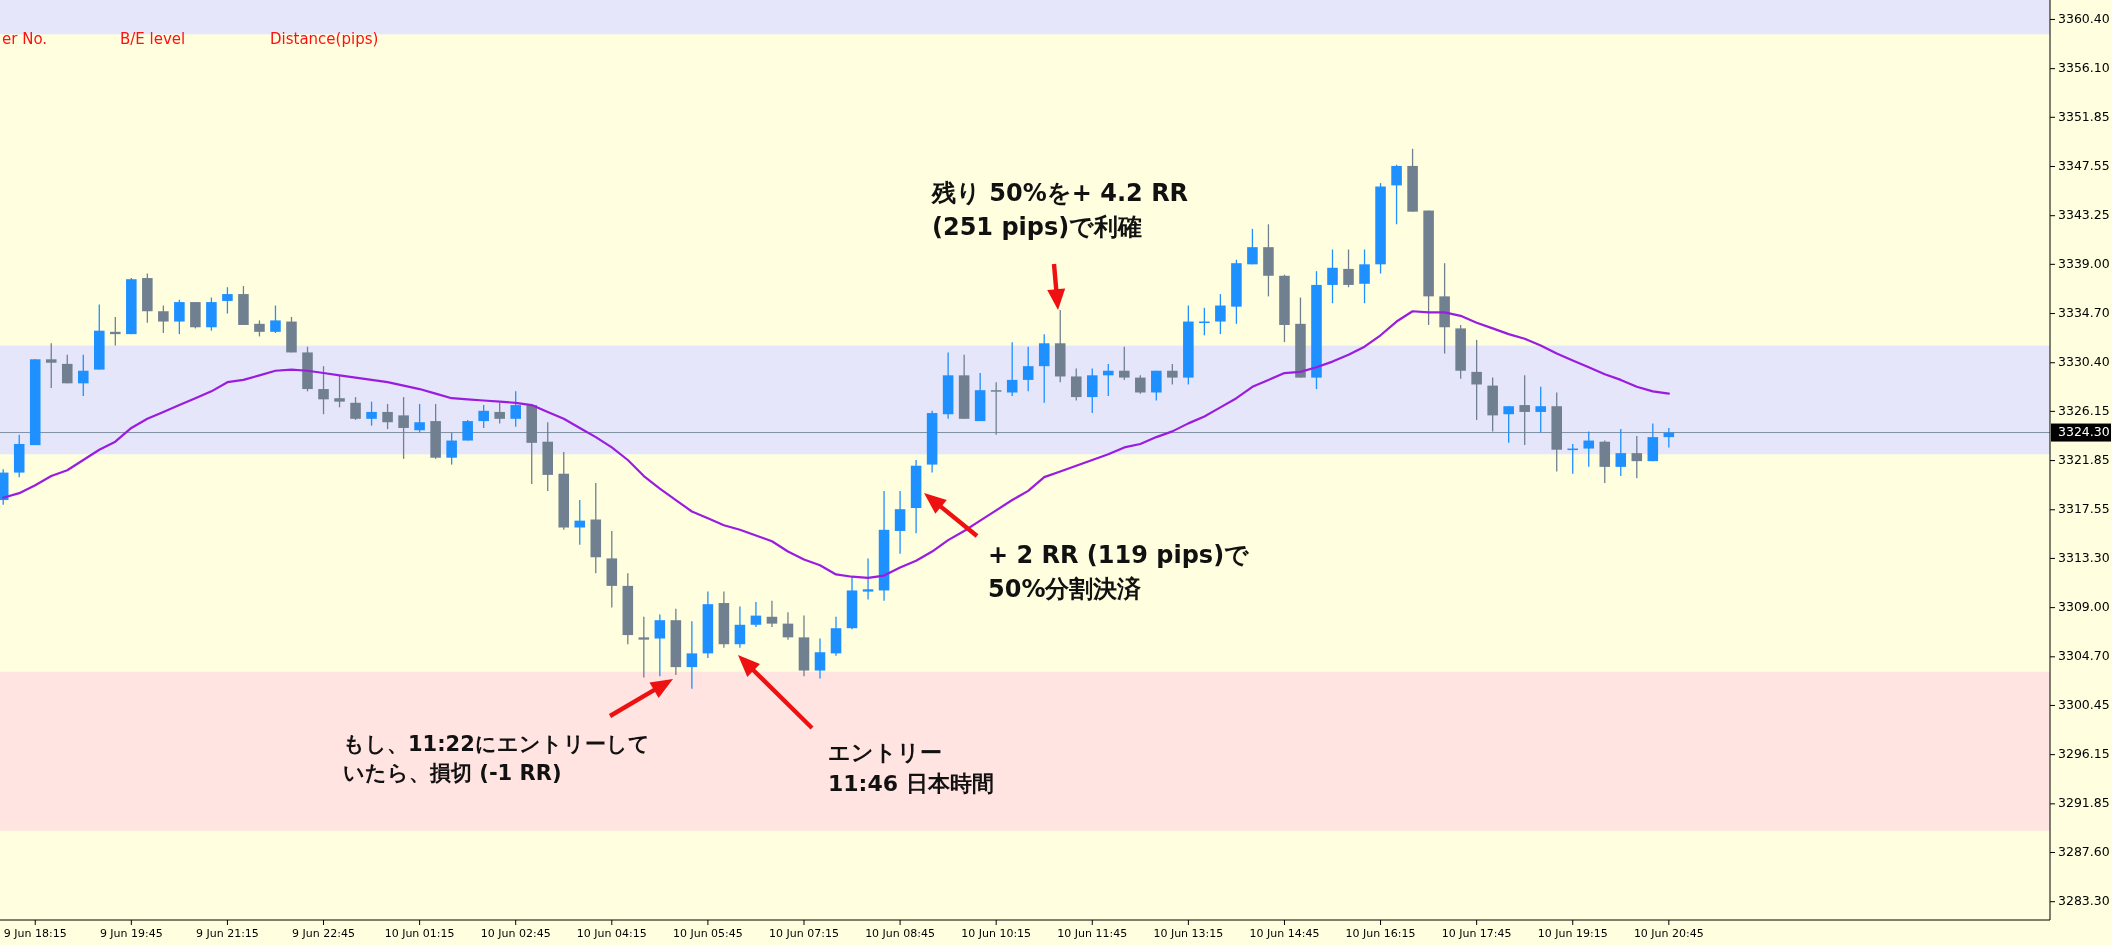 This screenshot has height=945, width=2112. What do you see at coordinates (323, 933) in the screenshot?
I see `x-tick-label: 9 Jun 22:45` at bounding box center [323, 933].